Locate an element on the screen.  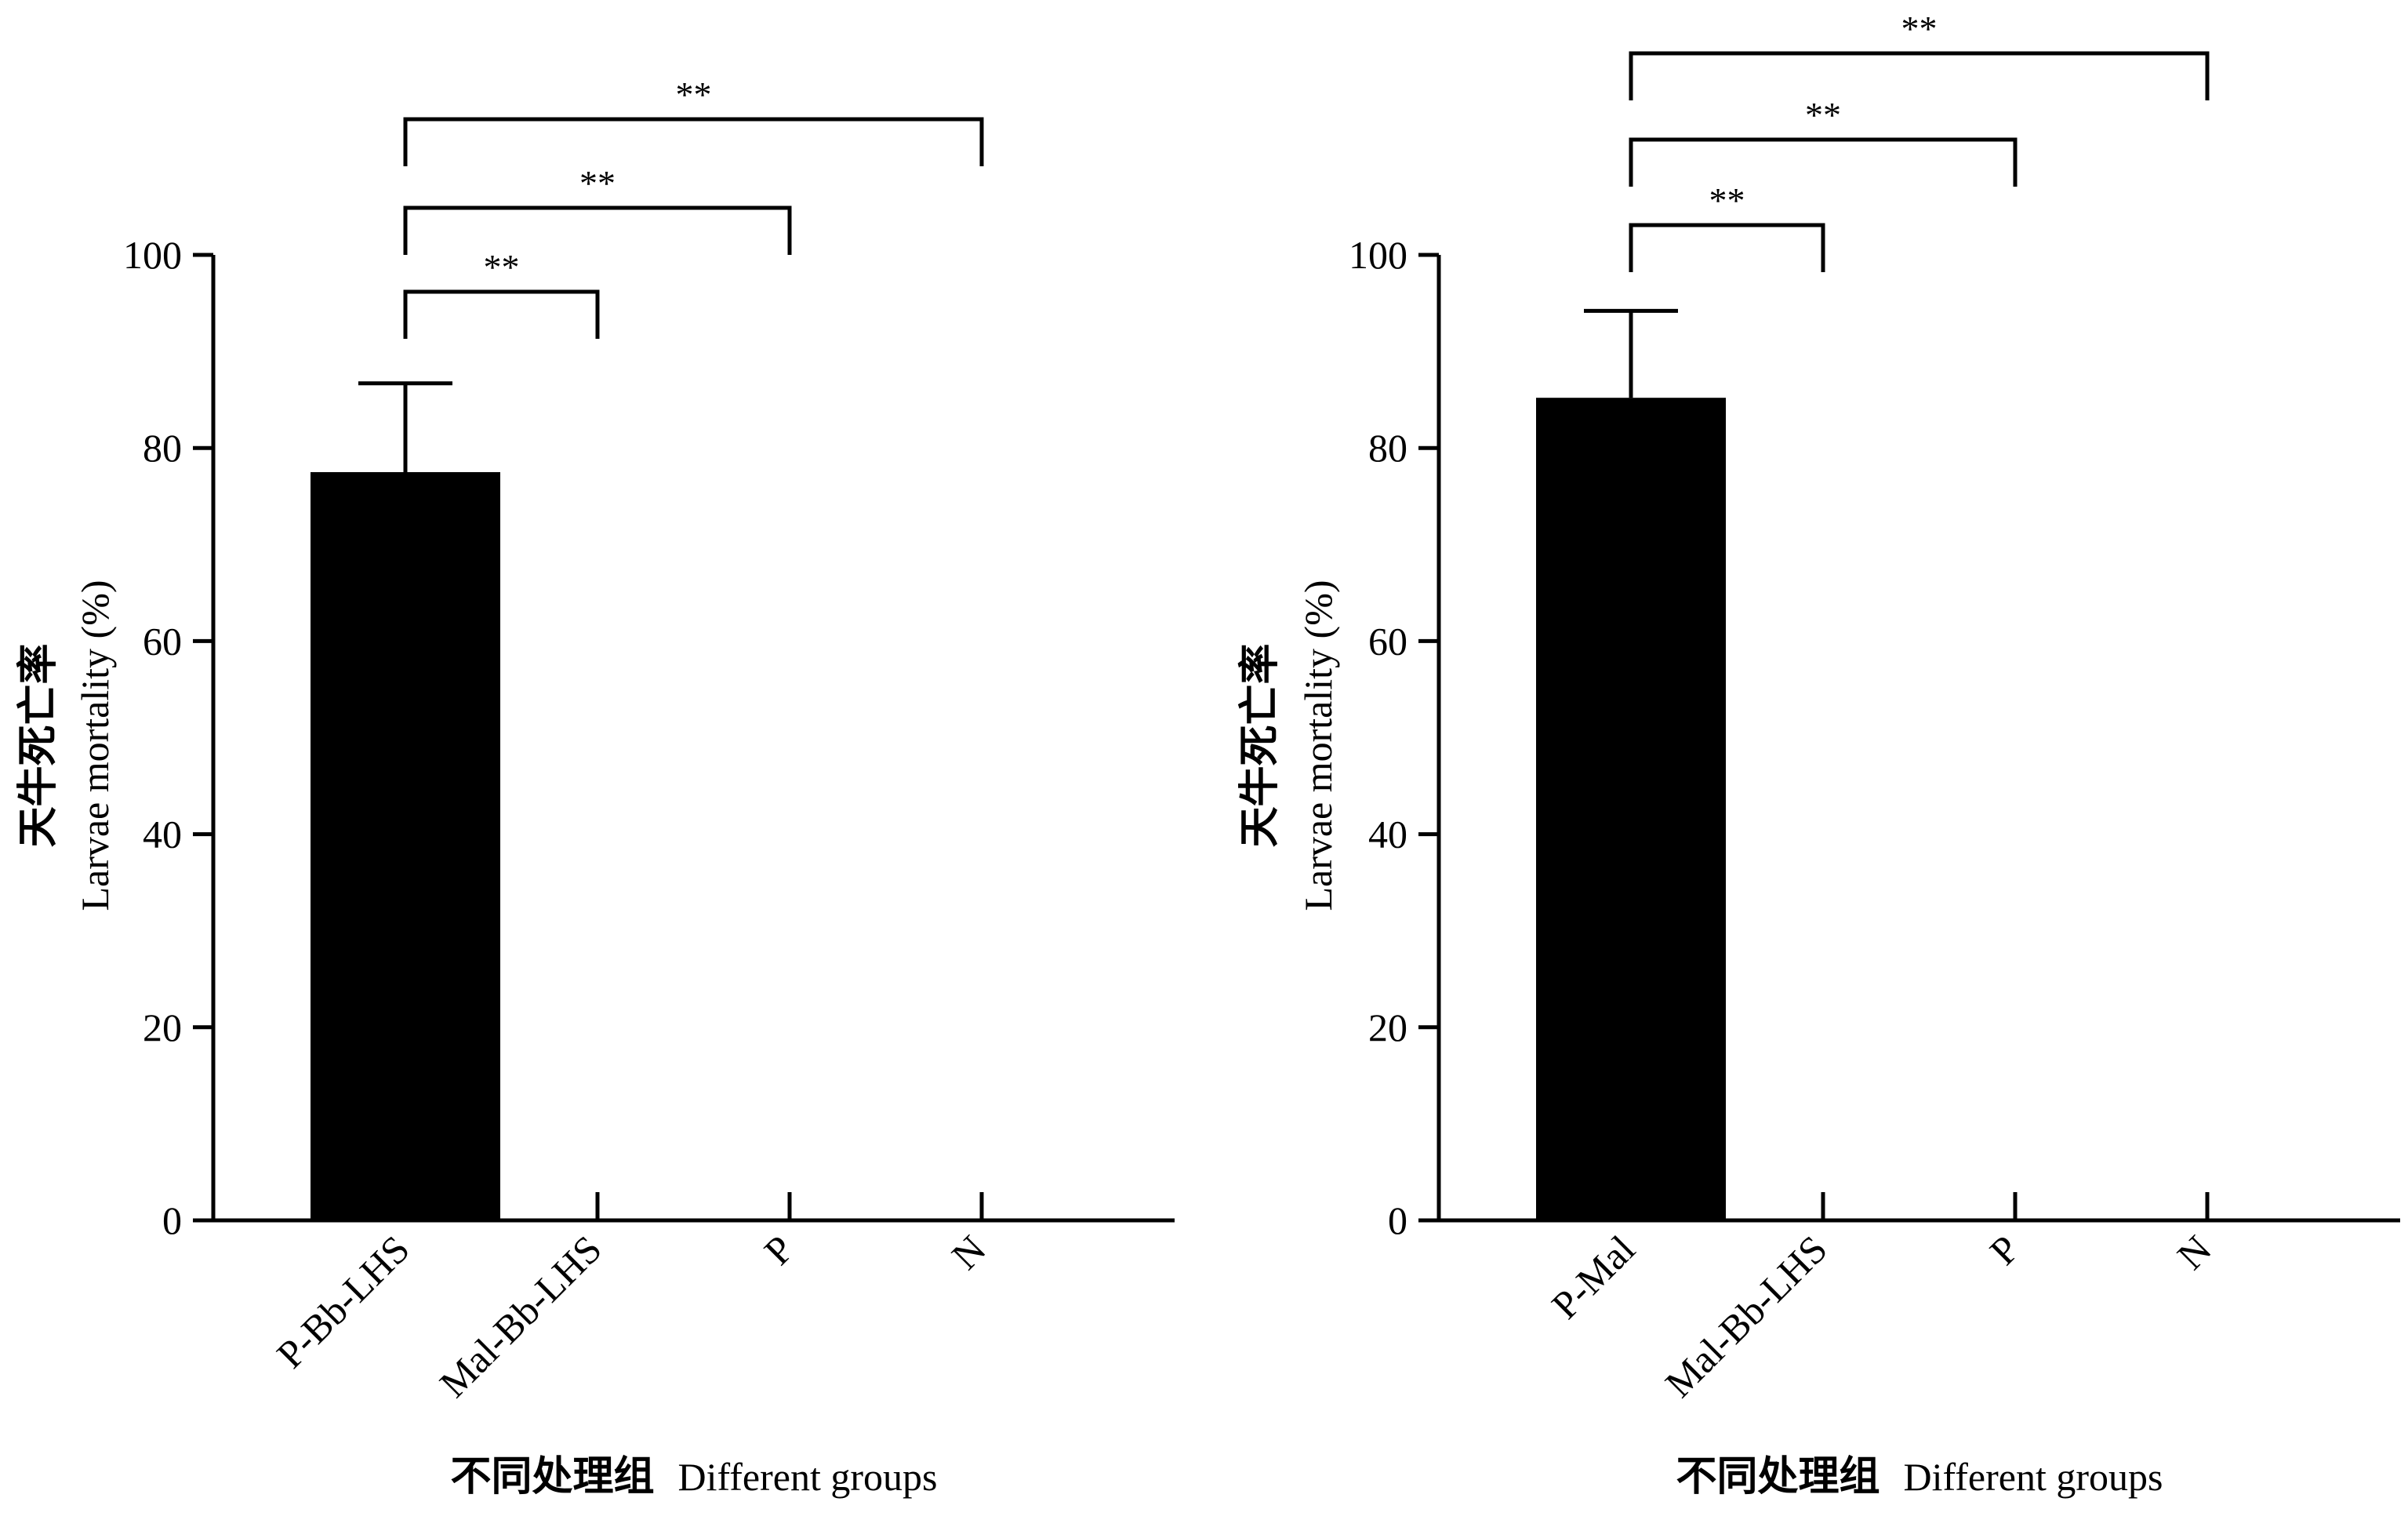
x-tick-label: P-Bb-LHS is located at coordinates (343, 1301).